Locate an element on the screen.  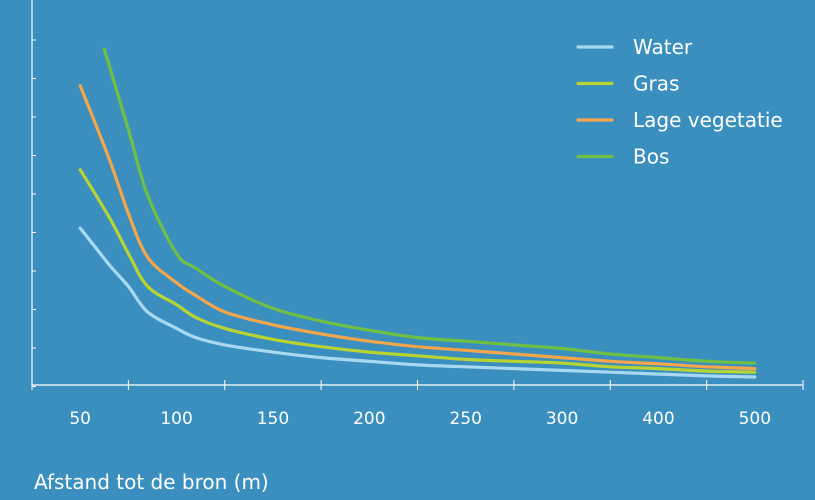
x-tick-label: 200 is located at coordinates (369, 419).